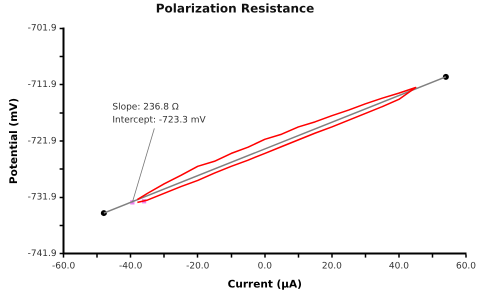 The image size is (480, 297). I want to click on y-tick-label: -701.9, so click(42, 29).